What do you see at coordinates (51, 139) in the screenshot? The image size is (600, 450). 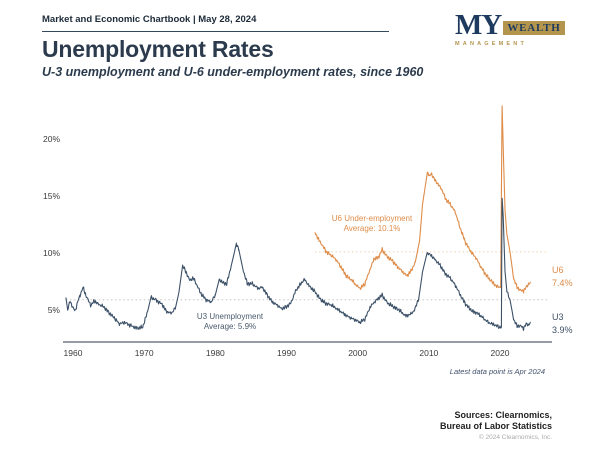 I see `y-tick-label: 20%` at bounding box center [51, 139].